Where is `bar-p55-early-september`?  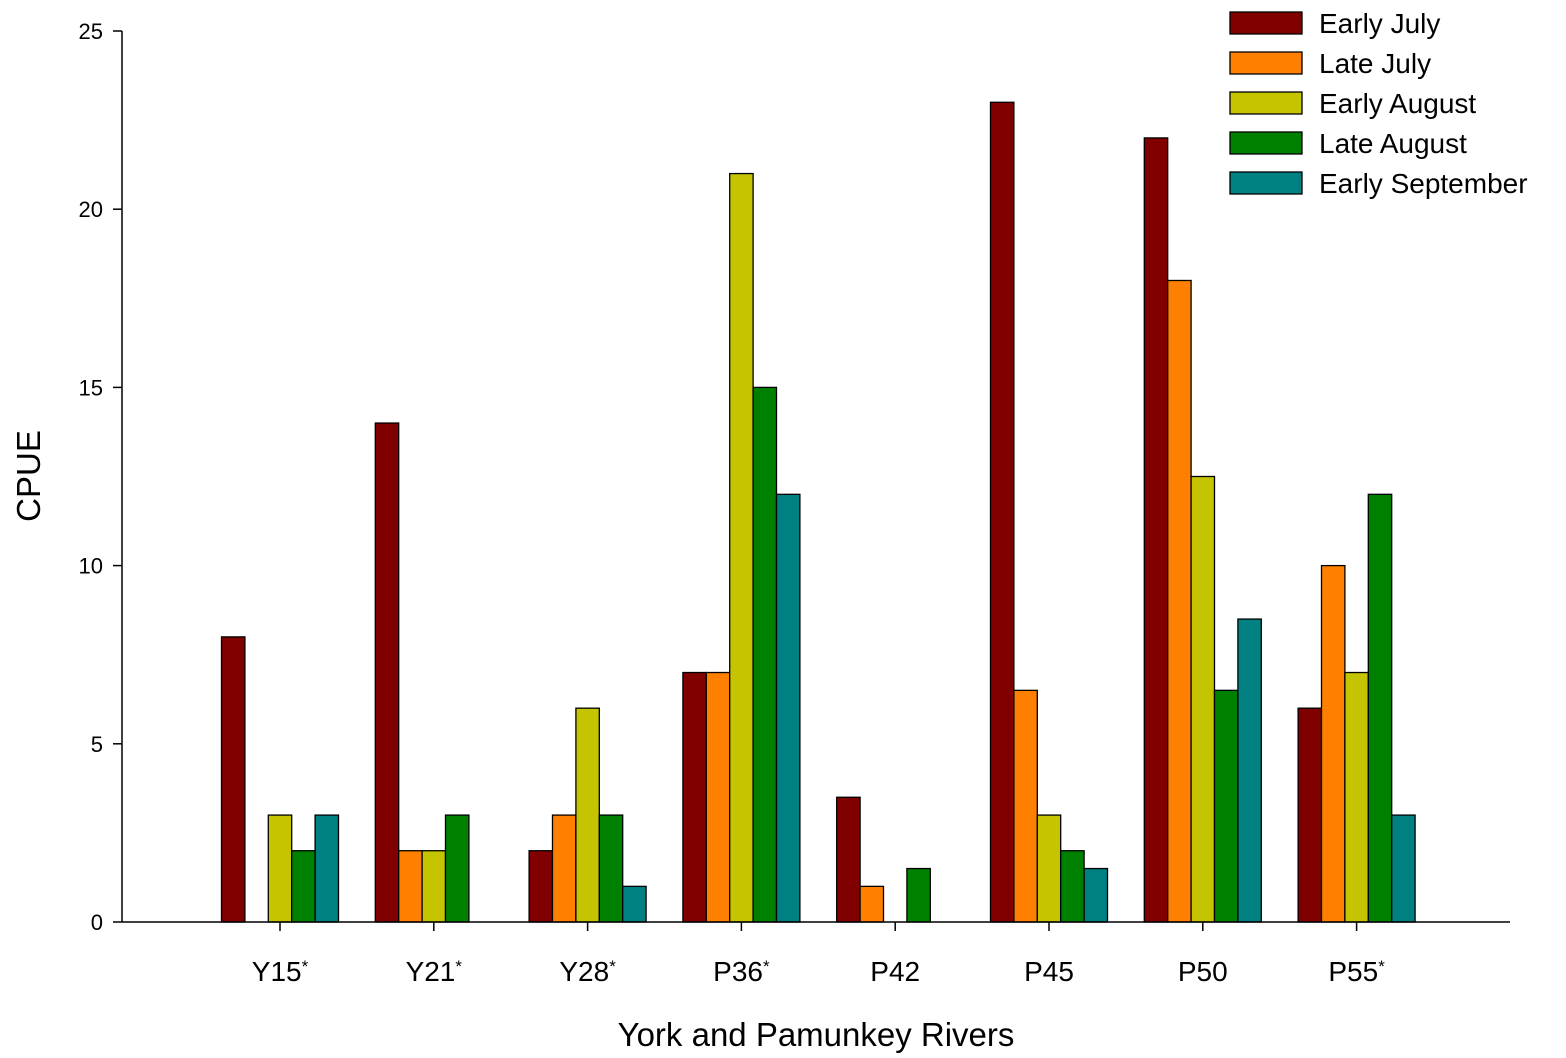
bar-p55-early-september is located at coordinates (1403, 868).